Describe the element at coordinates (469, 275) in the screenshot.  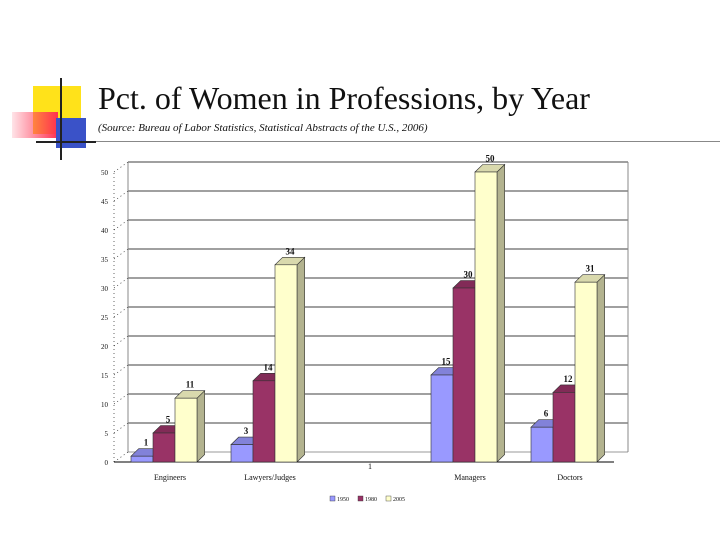
I see `data-label: 30` at that location.